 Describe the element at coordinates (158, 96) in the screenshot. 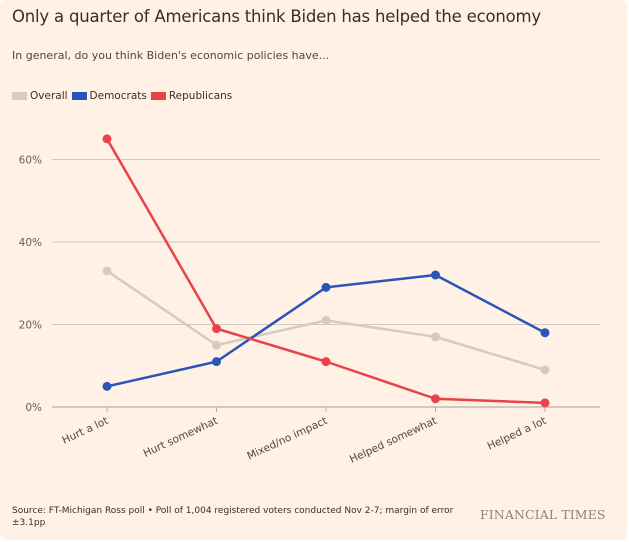

I see `legend-swatch-republicans` at that location.